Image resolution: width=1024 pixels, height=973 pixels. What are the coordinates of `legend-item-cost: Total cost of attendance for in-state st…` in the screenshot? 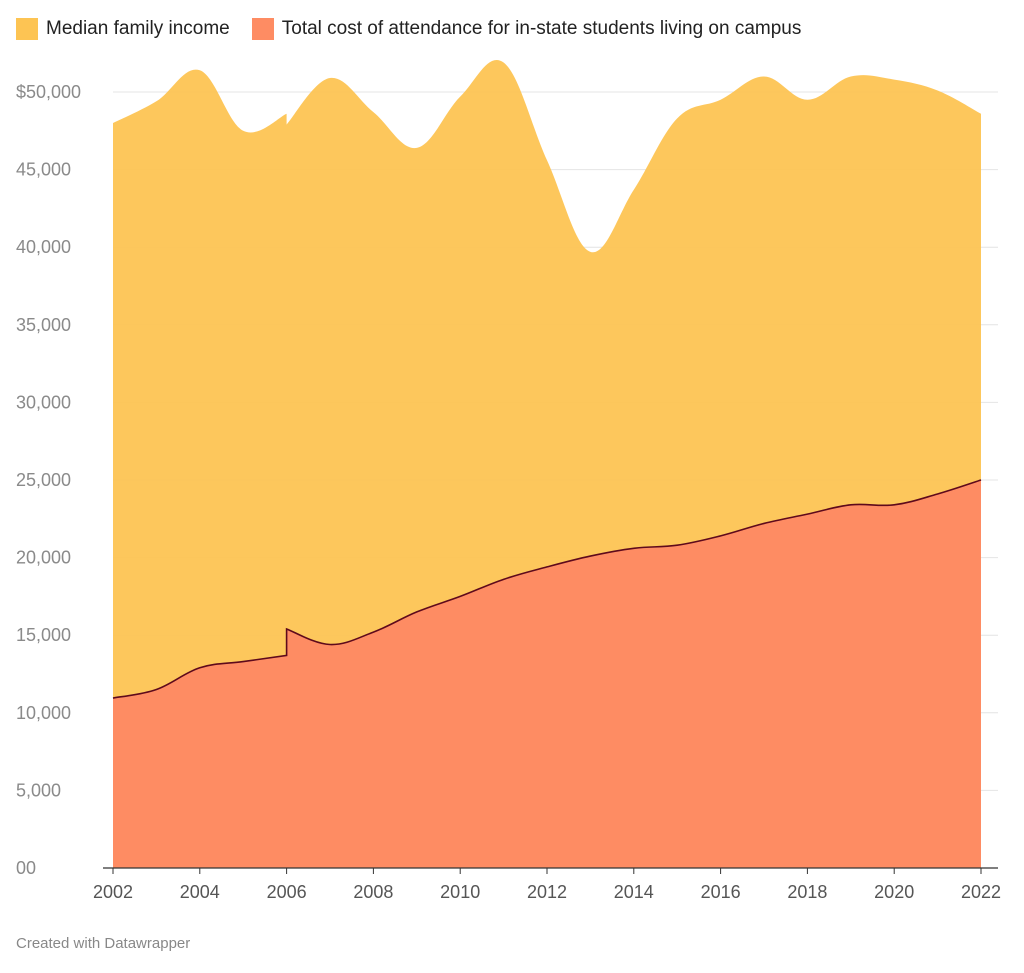 It's located at (526, 29).